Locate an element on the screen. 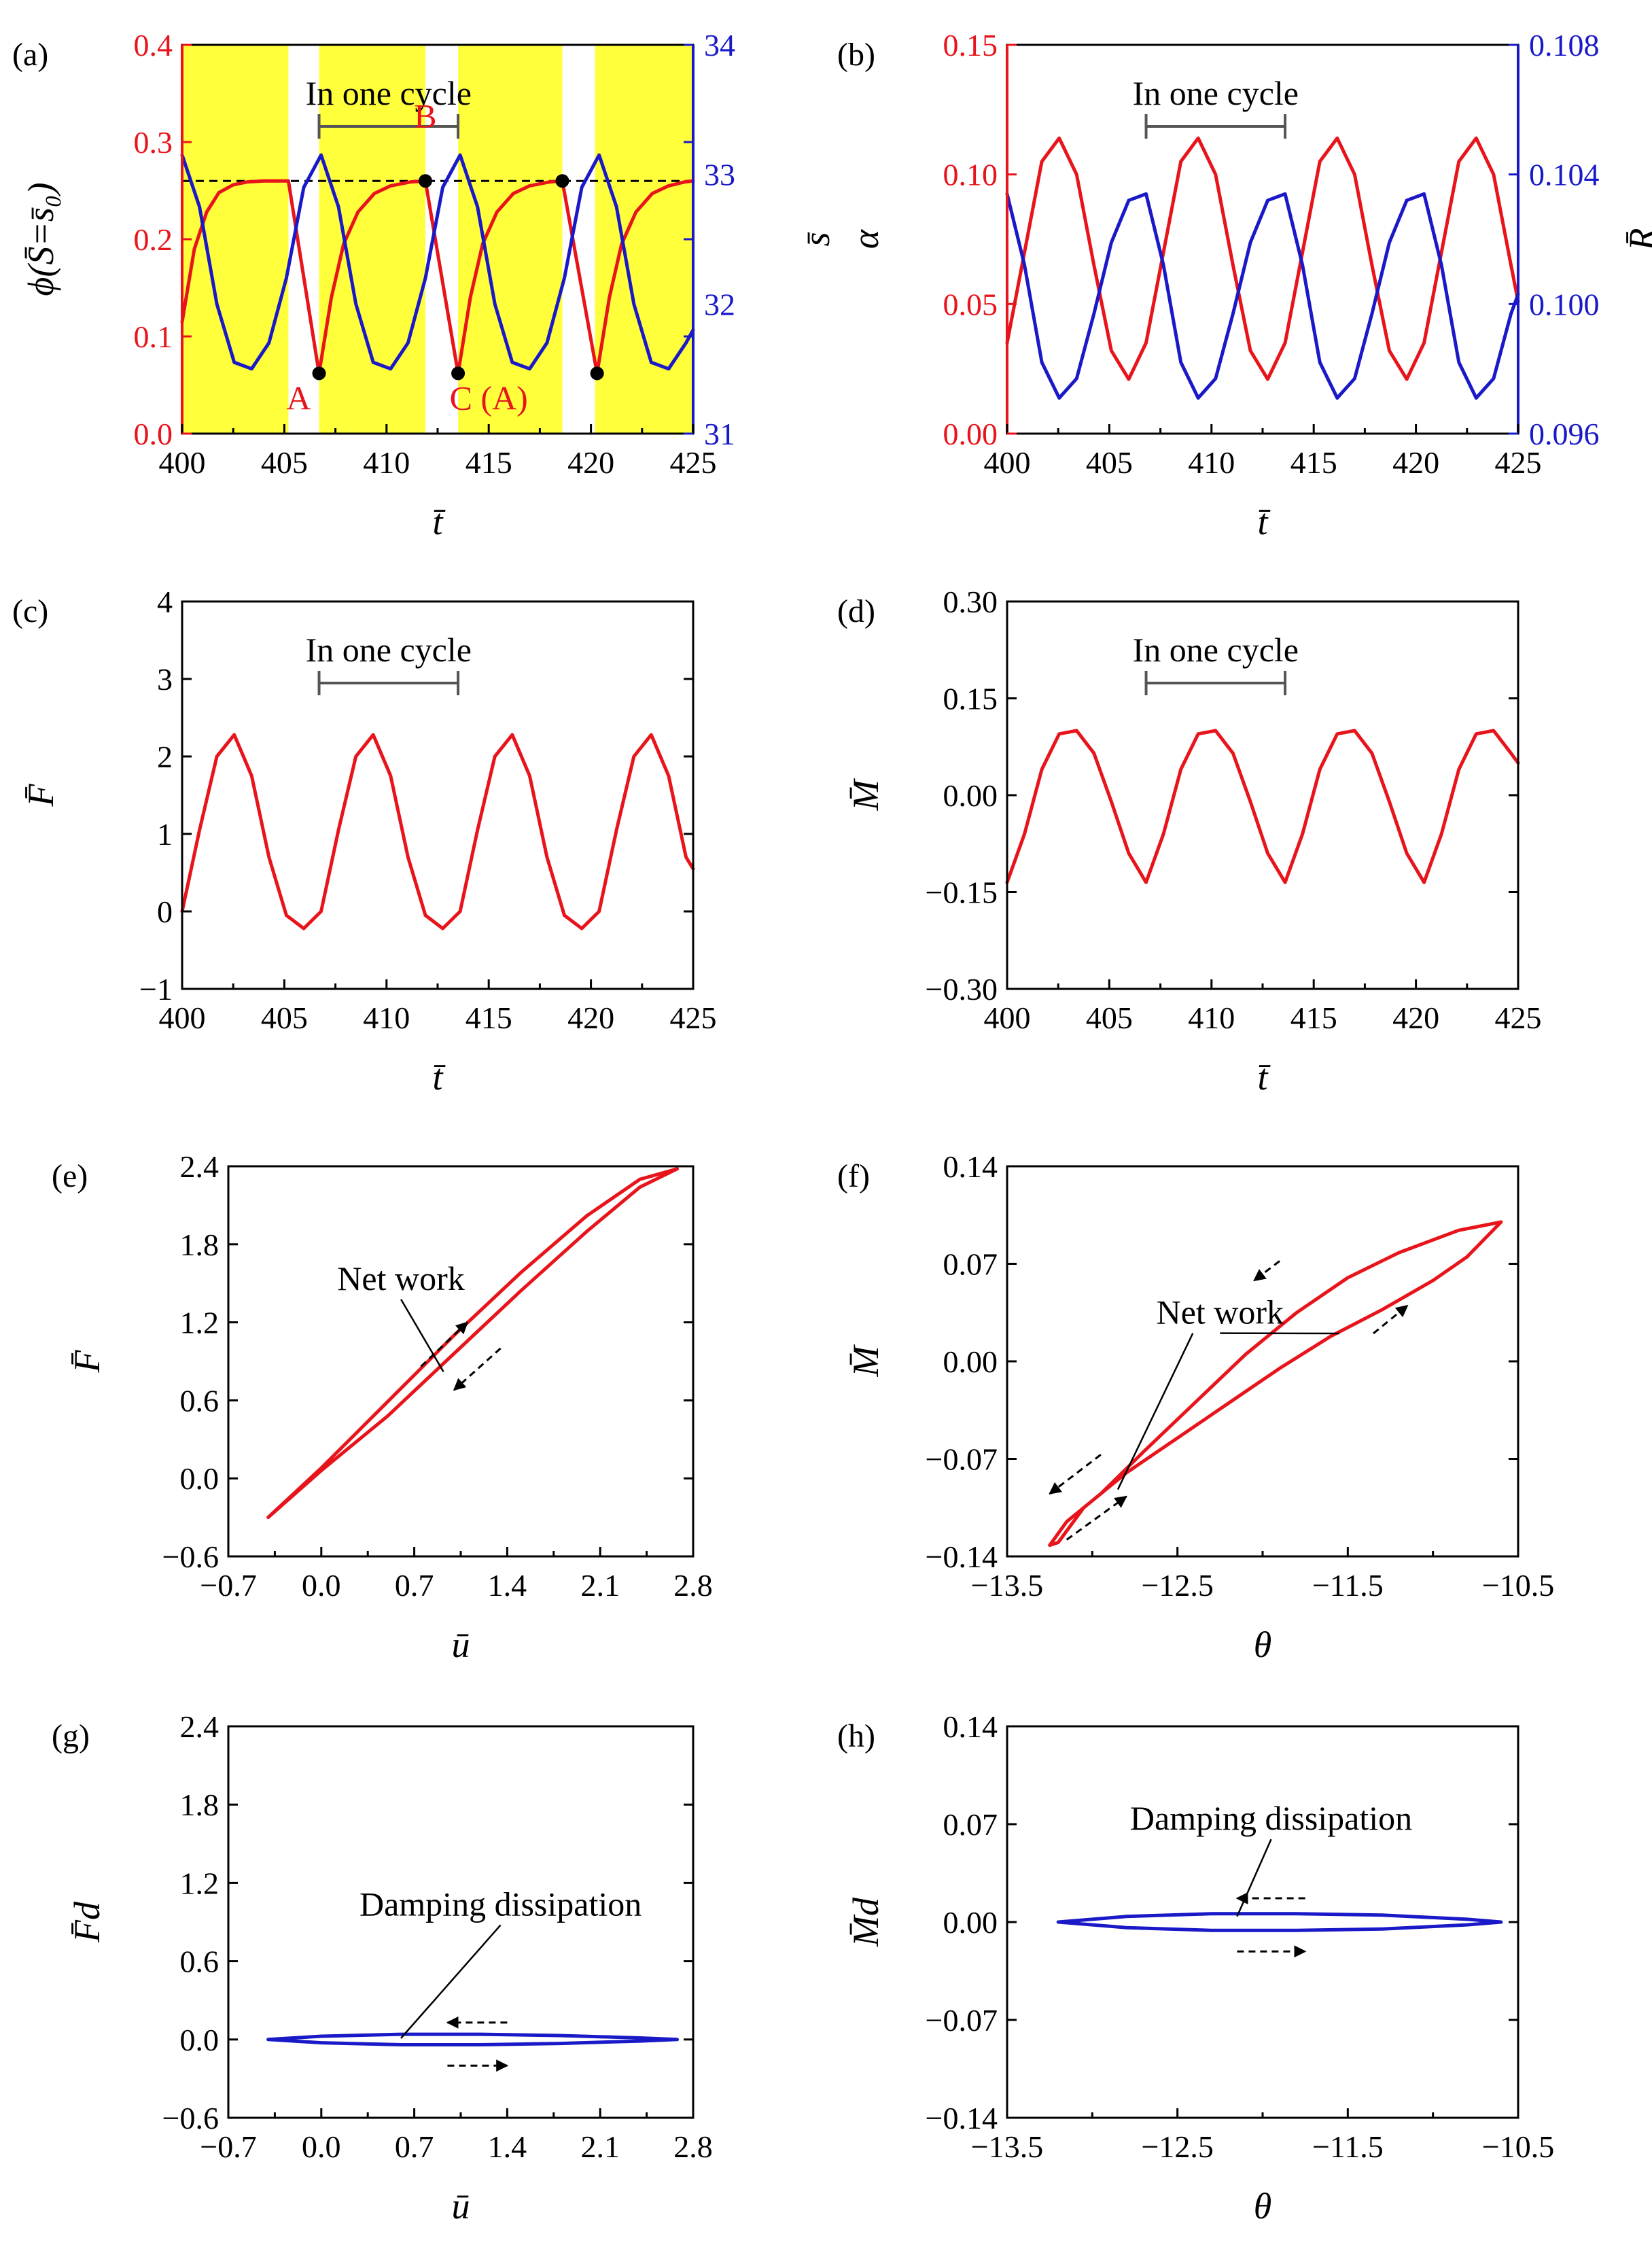 The image size is (1652, 2251). y2-tick-label: 0.104 is located at coordinates (1564, 175).